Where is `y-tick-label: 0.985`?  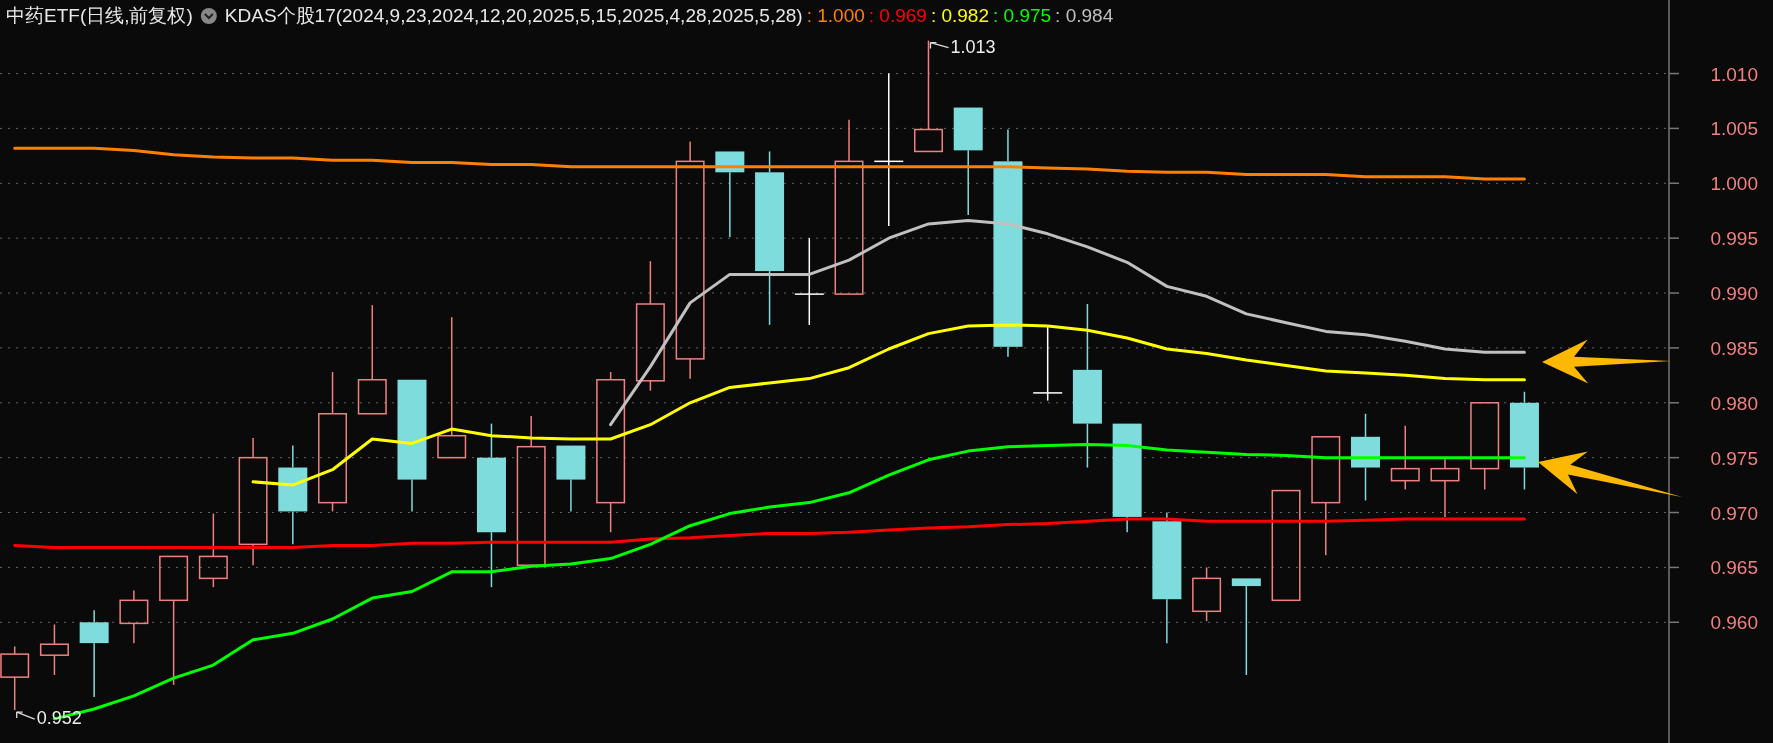
y-tick-label: 0.985 is located at coordinates (1734, 348).